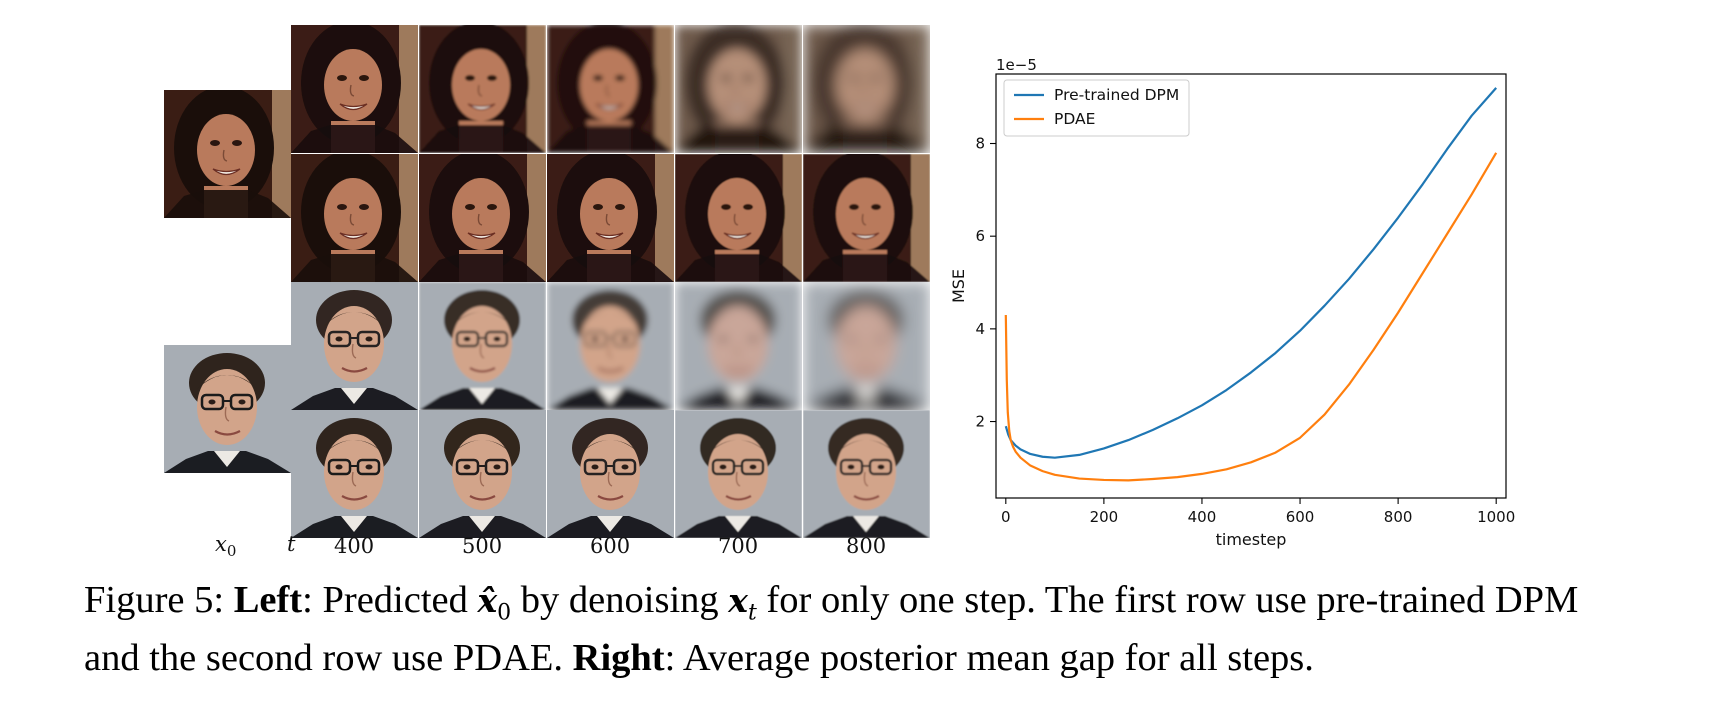  I want to click on caption-math-xhat0: x̂0, so click(494, 603).